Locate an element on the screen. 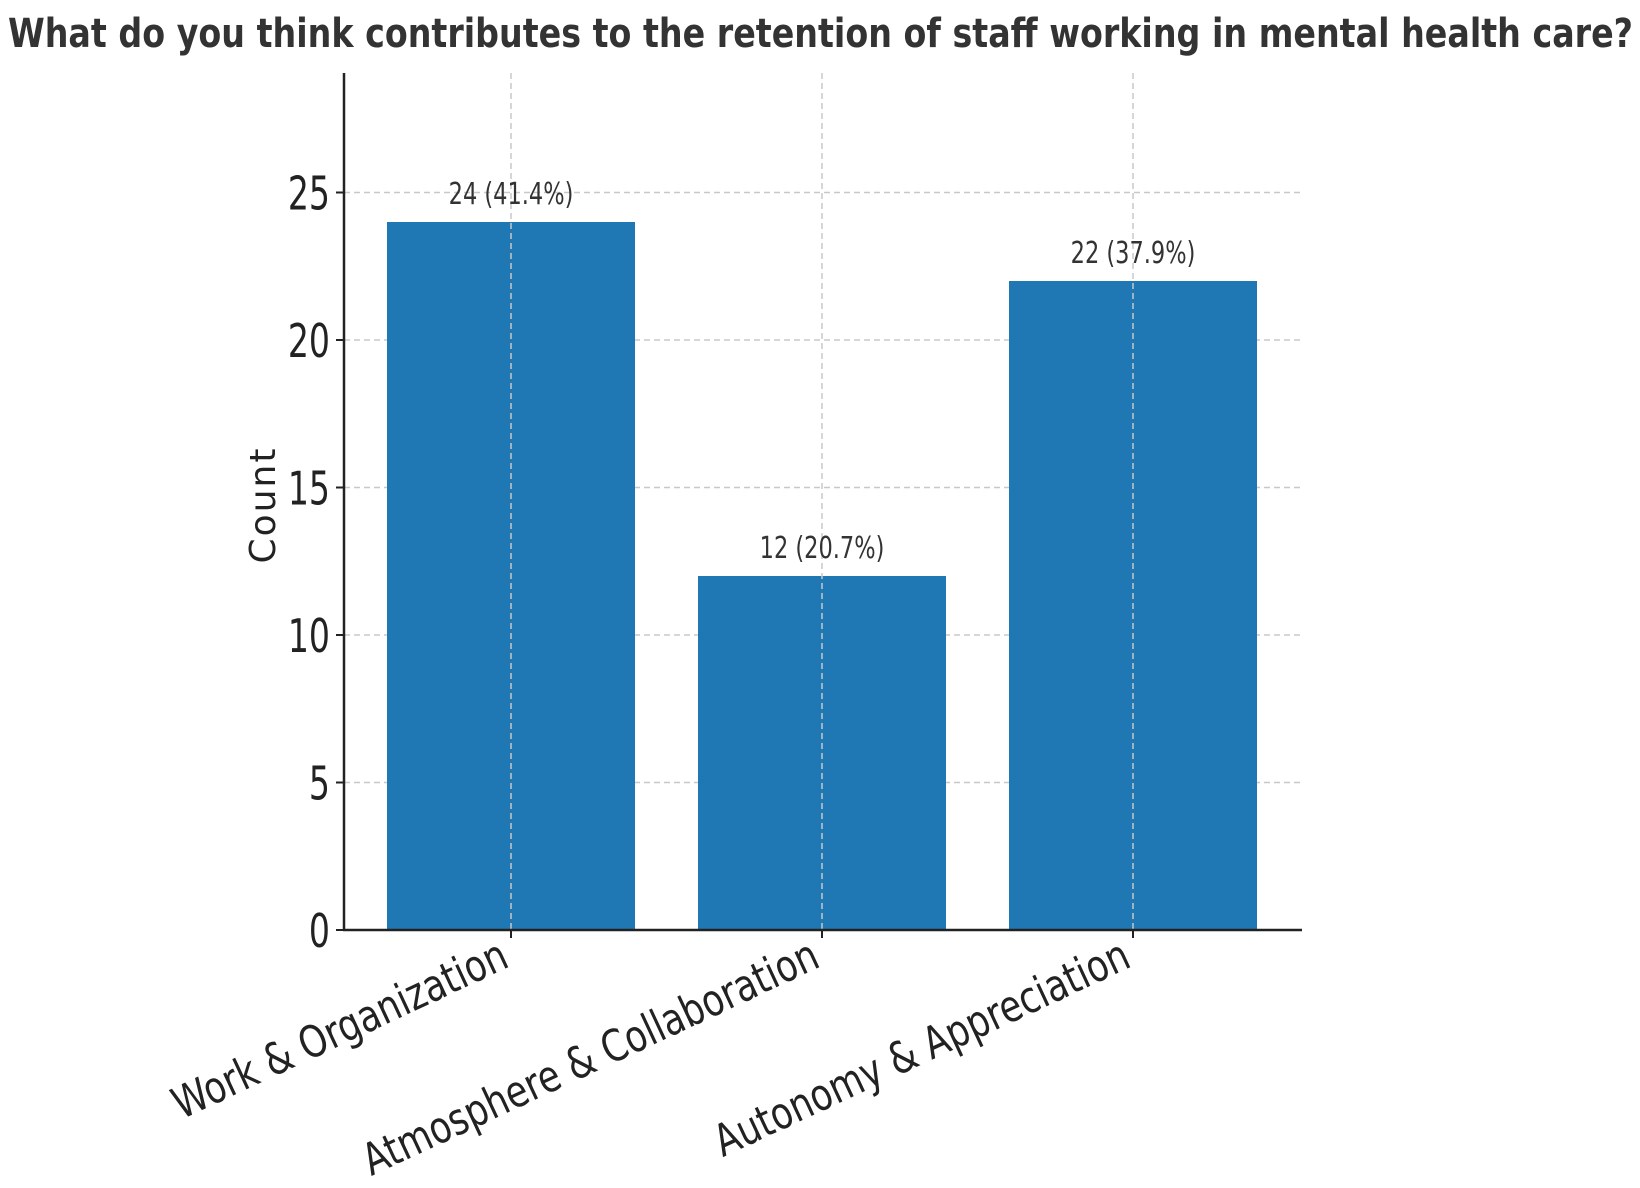 Image resolution: width=1640 pixels, height=1188 pixels. data-label: 24 (41.4%) is located at coordinates (511, 194).